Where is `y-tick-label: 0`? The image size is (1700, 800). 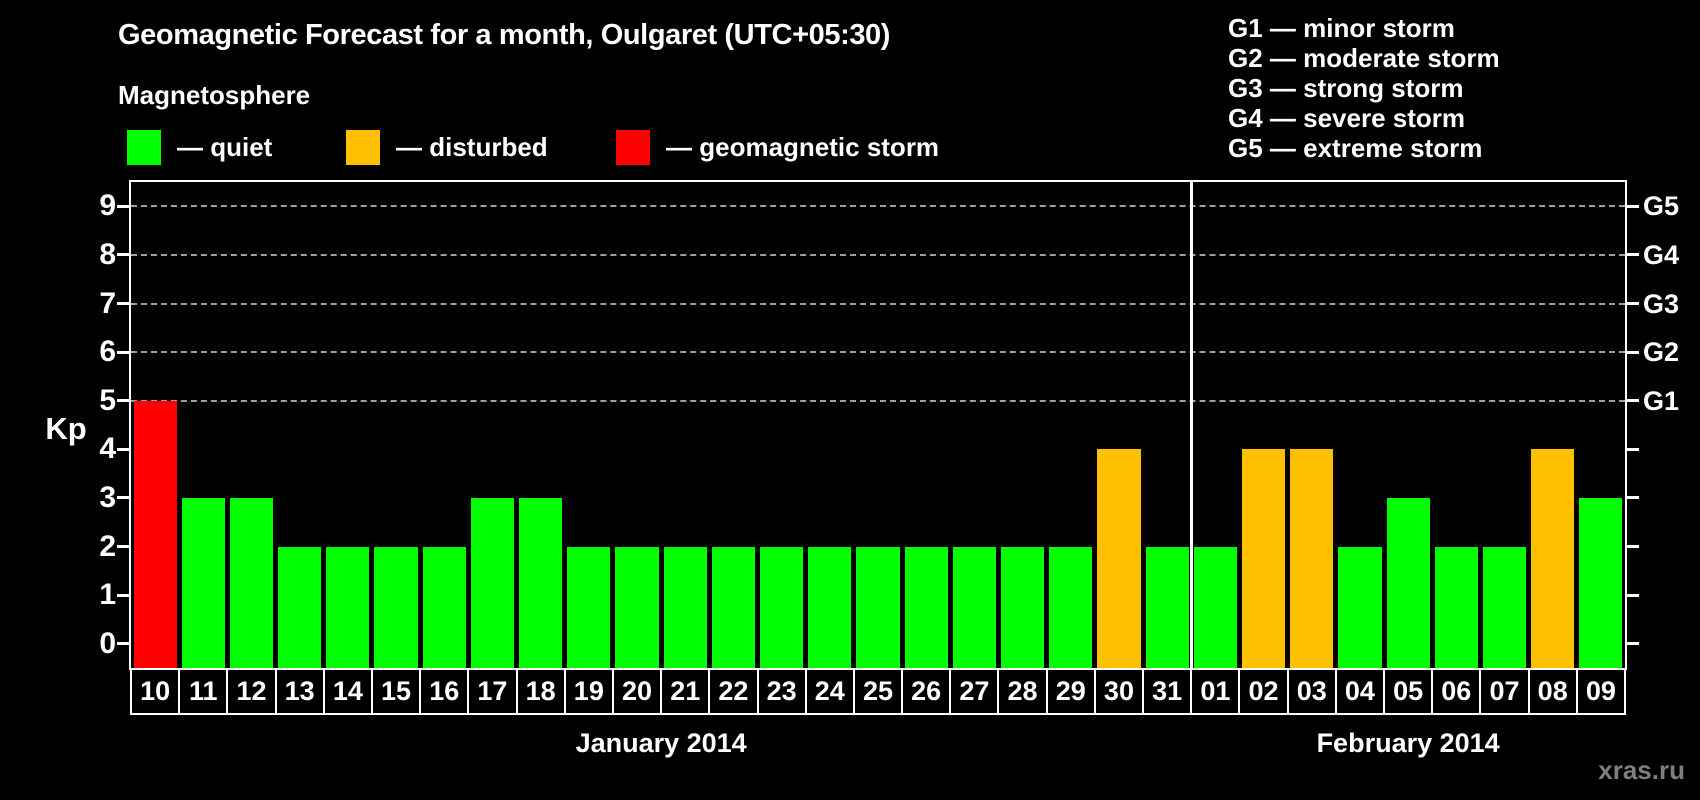 y-tick-label: 0 is located at coordinates (107, 643).